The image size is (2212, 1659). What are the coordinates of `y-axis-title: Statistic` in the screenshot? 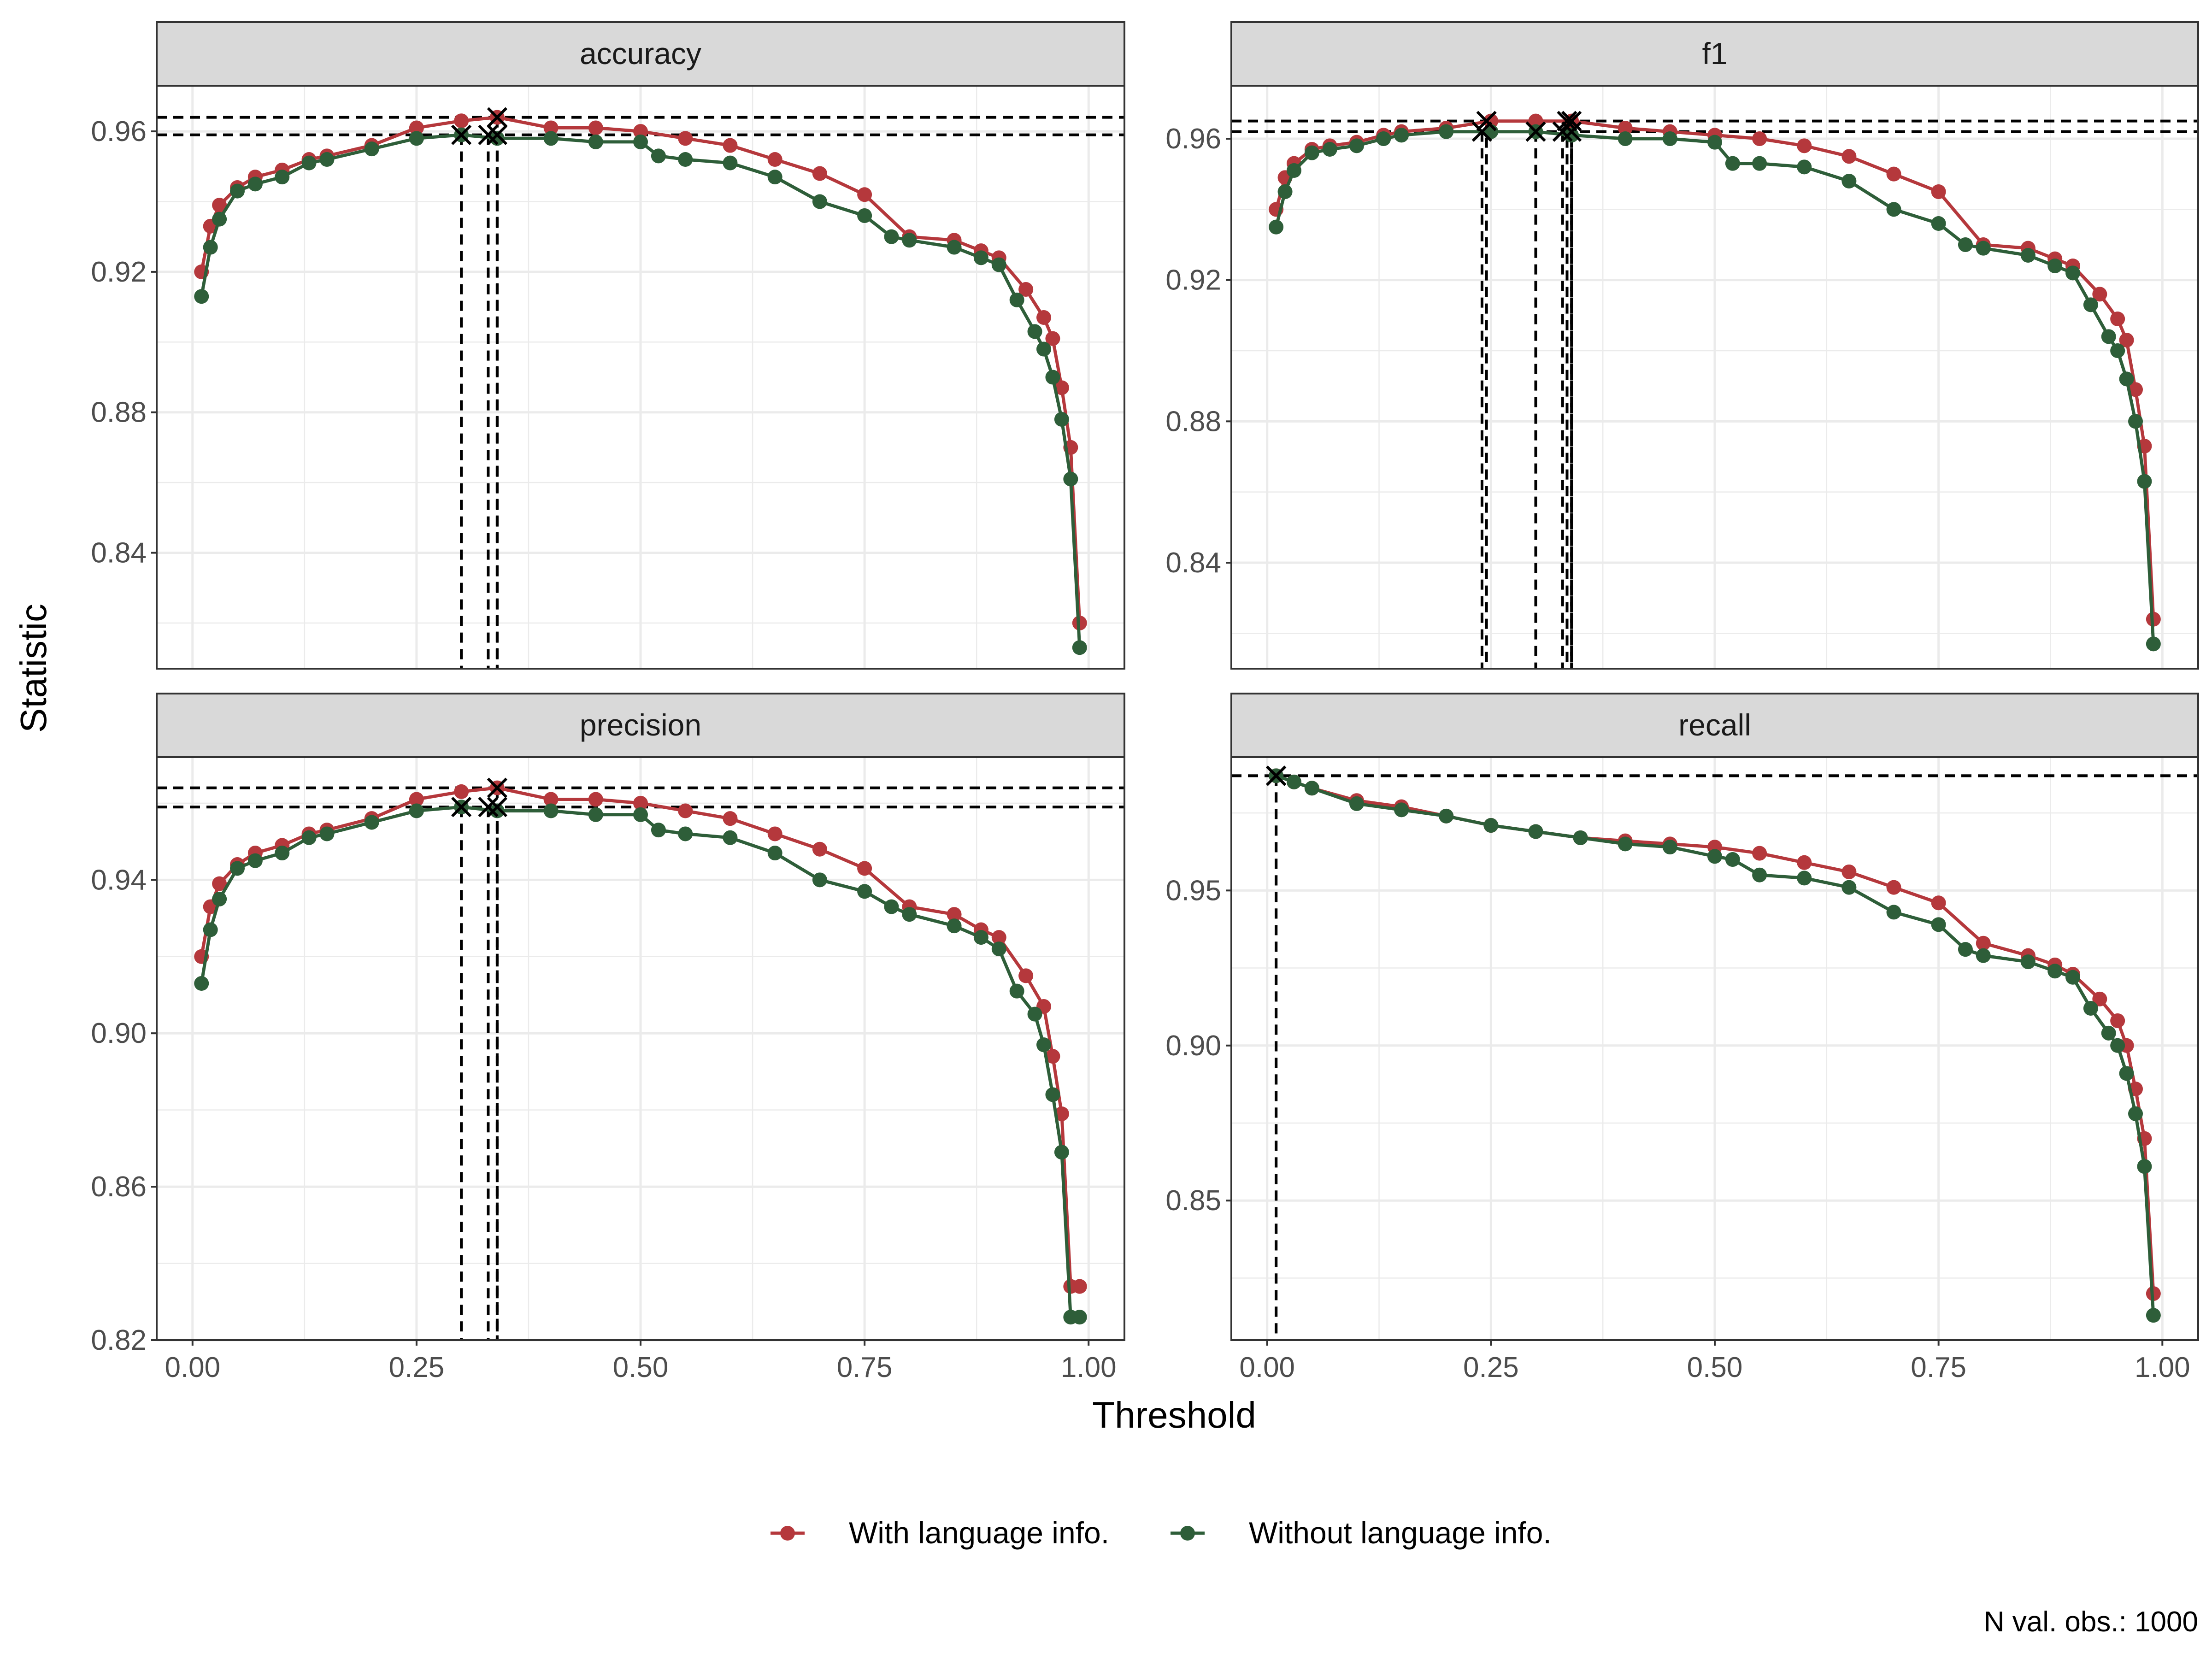 It's located at (33, 668).